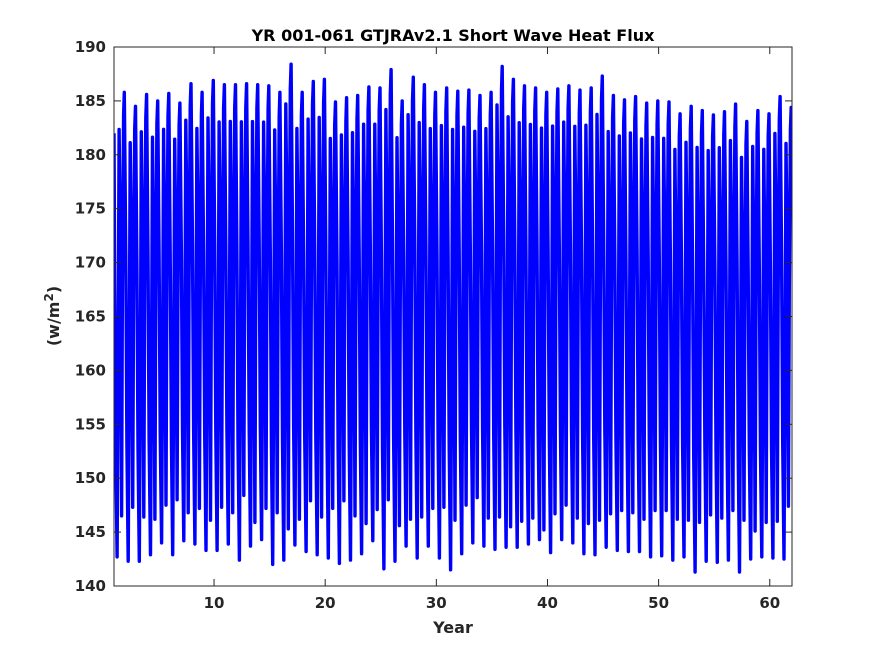  I want to click on x-tick-label: 30, so click(436, 603).